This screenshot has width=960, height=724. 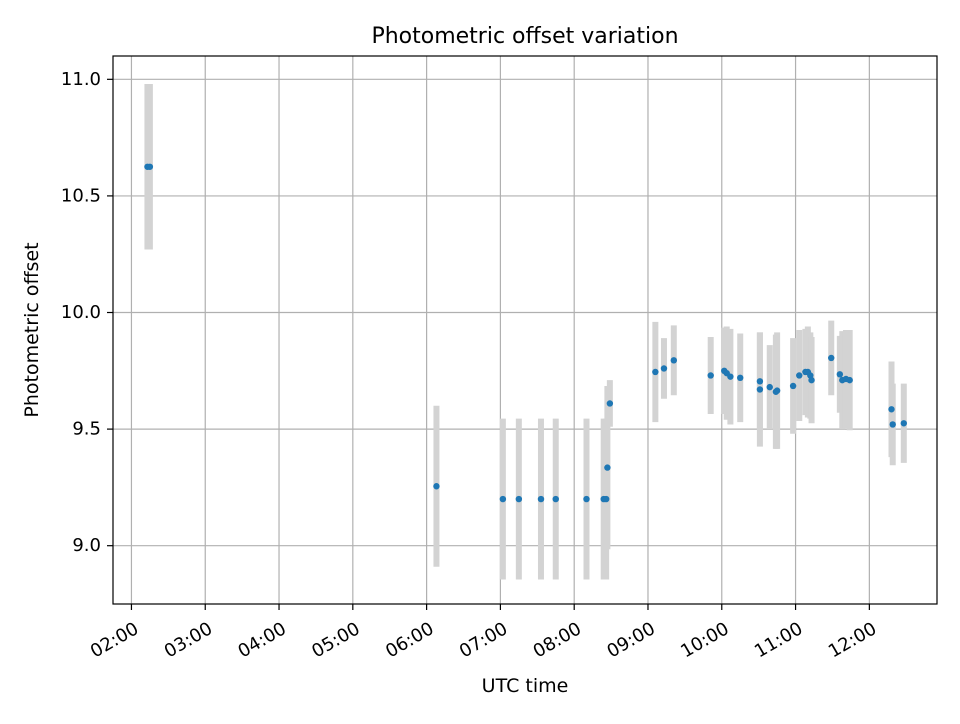 I want to click on x-axis-label: UTC time, so click(x=525, y=686).